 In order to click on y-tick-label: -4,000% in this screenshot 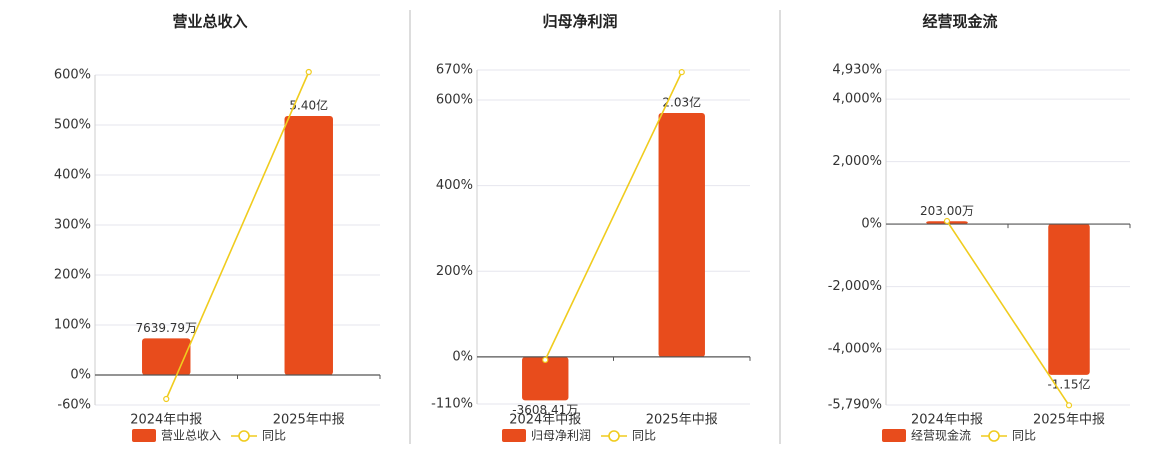, I will do `click(855, 349)`.